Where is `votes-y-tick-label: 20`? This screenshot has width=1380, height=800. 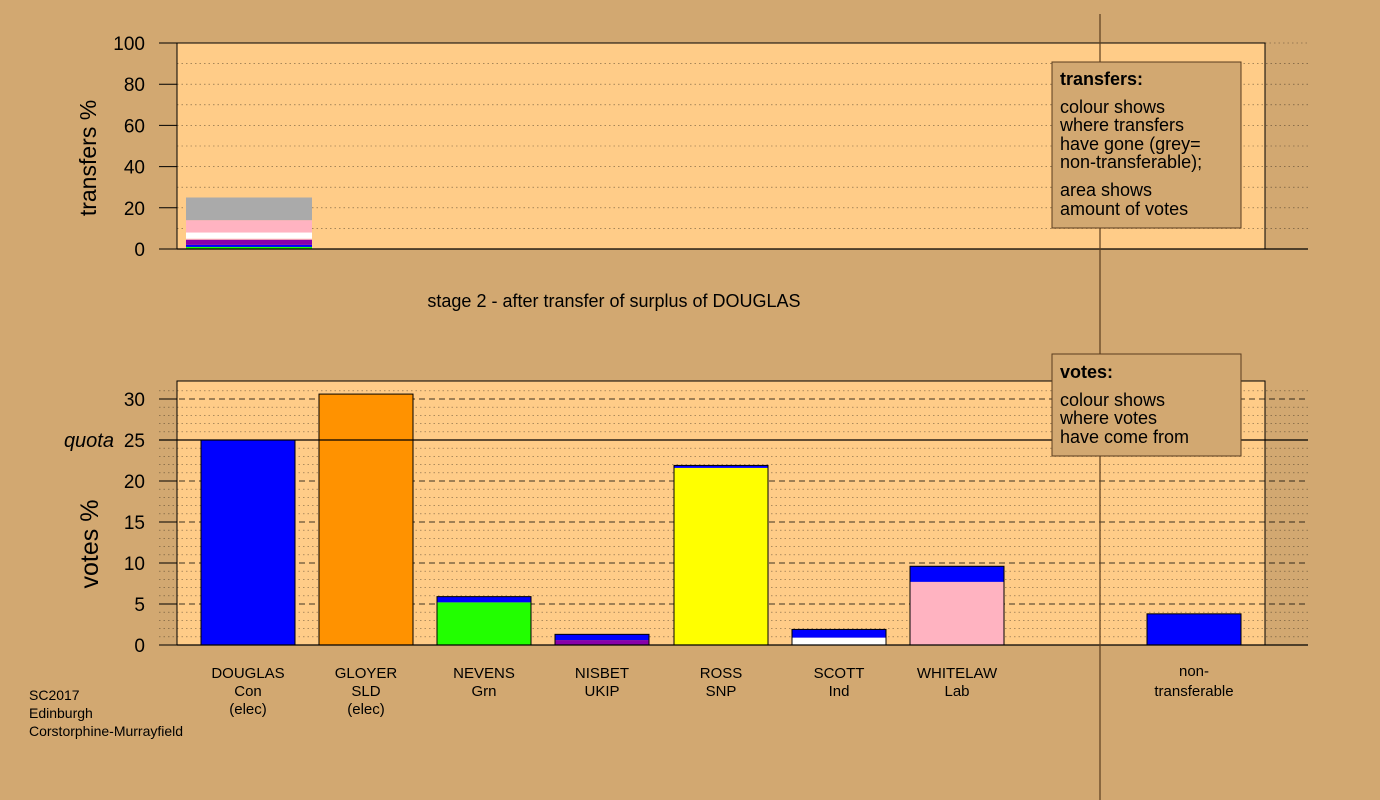 votes-y-tick-label: 20 is located at coordinates (134, 482).